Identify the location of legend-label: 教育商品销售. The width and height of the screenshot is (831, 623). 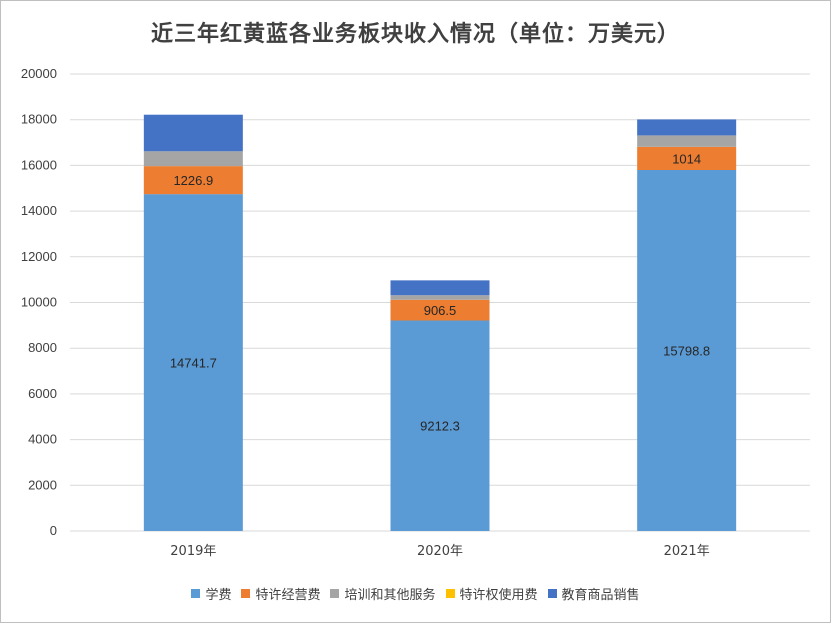
(600, 595).